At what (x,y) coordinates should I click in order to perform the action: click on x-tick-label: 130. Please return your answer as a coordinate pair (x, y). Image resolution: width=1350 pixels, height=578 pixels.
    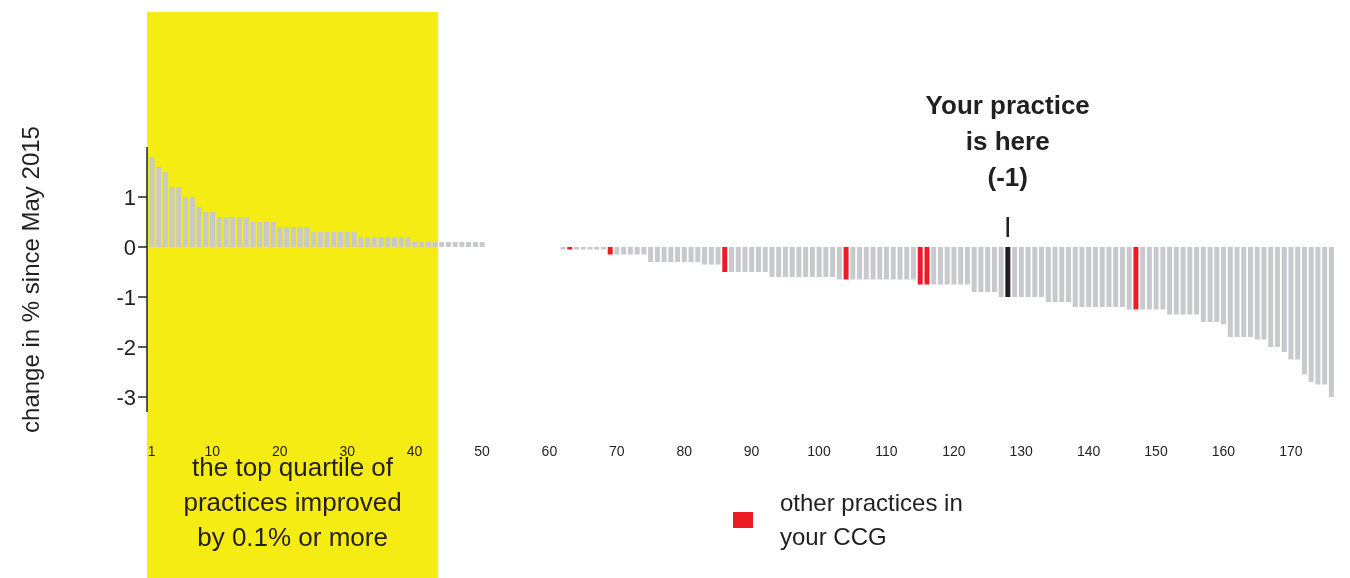
    Looking at the image, I should click on (1021, 450).